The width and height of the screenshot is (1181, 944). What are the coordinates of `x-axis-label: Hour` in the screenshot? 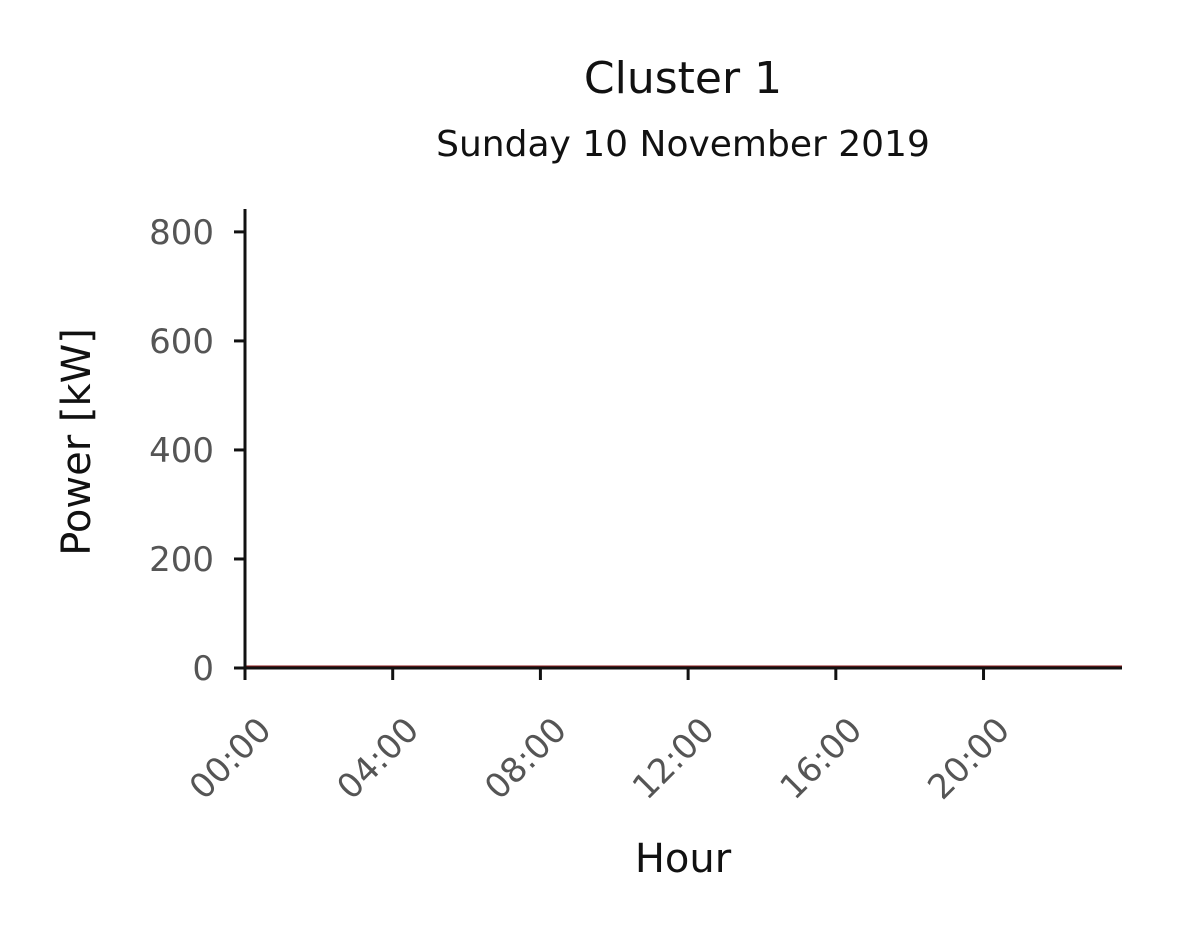 It's located at (683, 859).